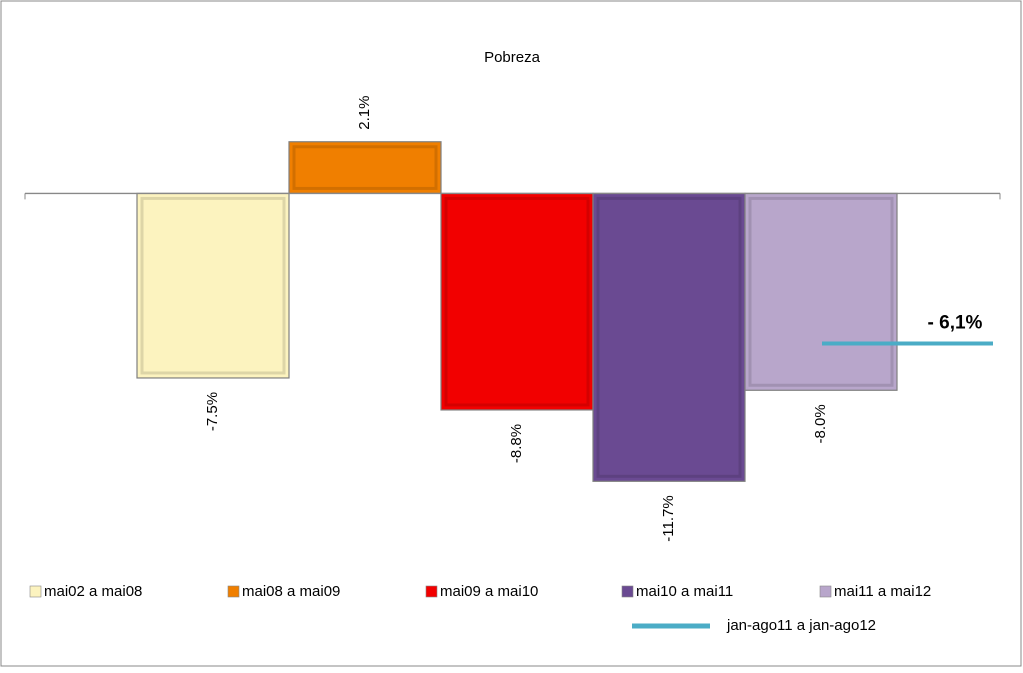 This screenshot has width=1023, height=673. What do you see at coordinates (364, 113) in the screenshot?
I see `value-label: 2.1%` at bounding box center [364, 113].